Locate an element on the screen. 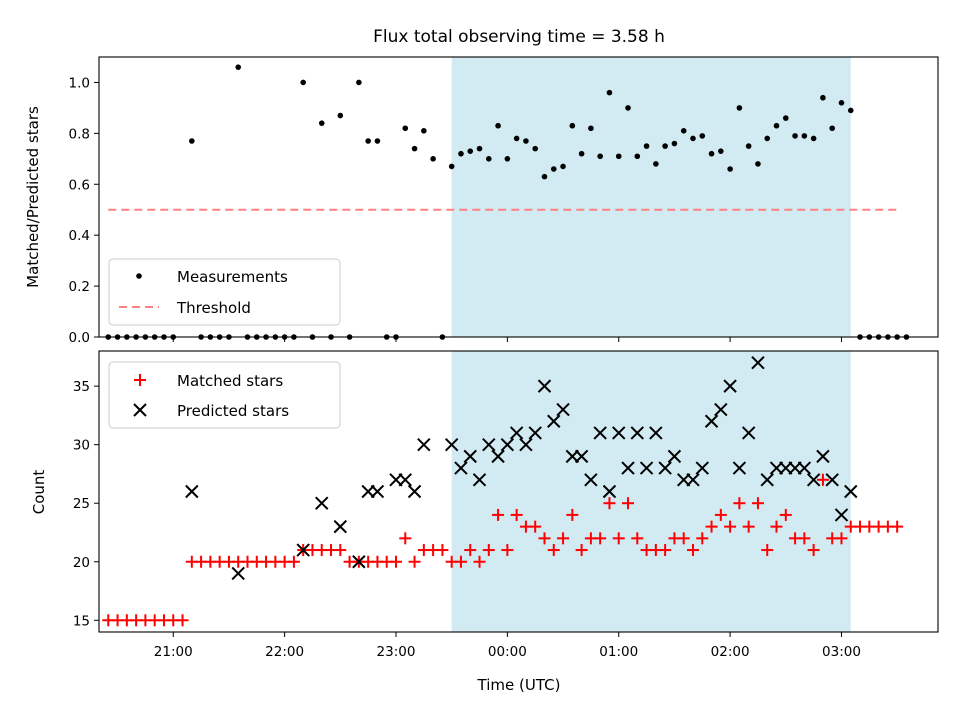  y-tick-label: 20 is located at coordinates (81, 563).